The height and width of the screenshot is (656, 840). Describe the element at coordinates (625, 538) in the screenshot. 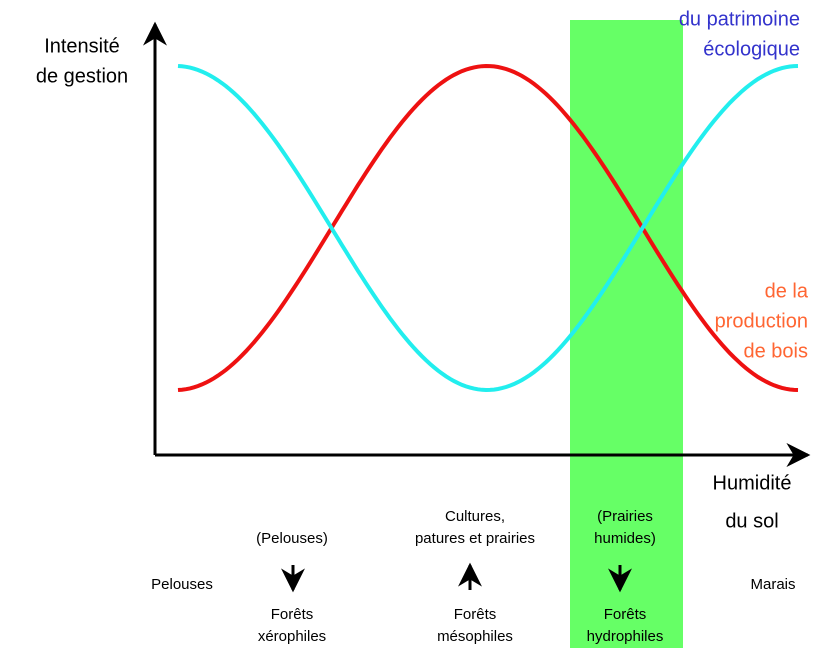

I see `habitat-top: humides)` at that location.